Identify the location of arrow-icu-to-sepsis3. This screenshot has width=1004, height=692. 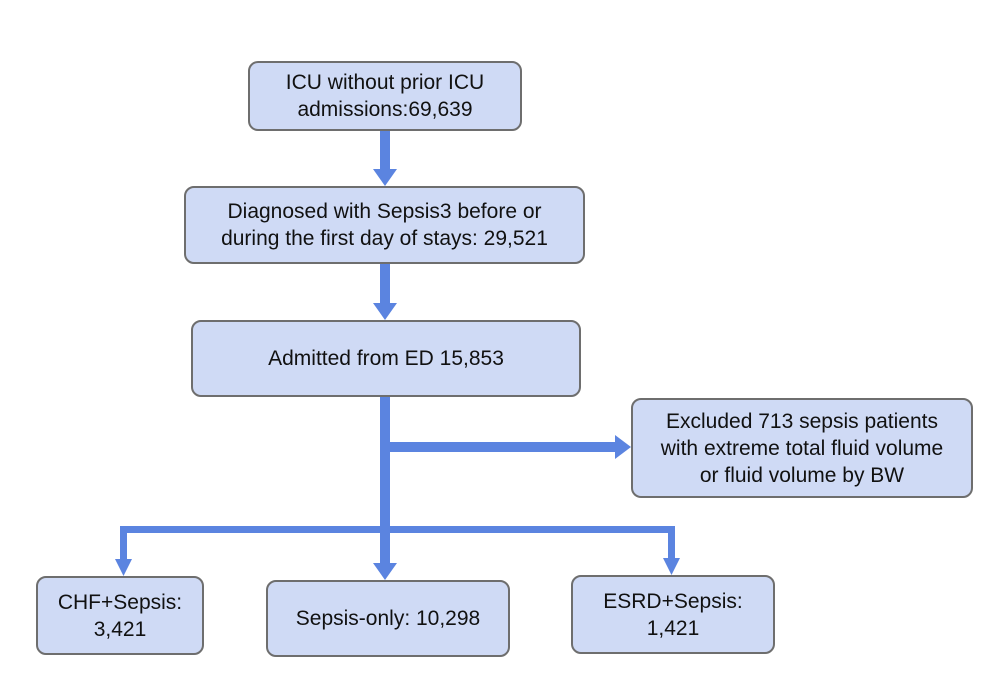
(385, 150).